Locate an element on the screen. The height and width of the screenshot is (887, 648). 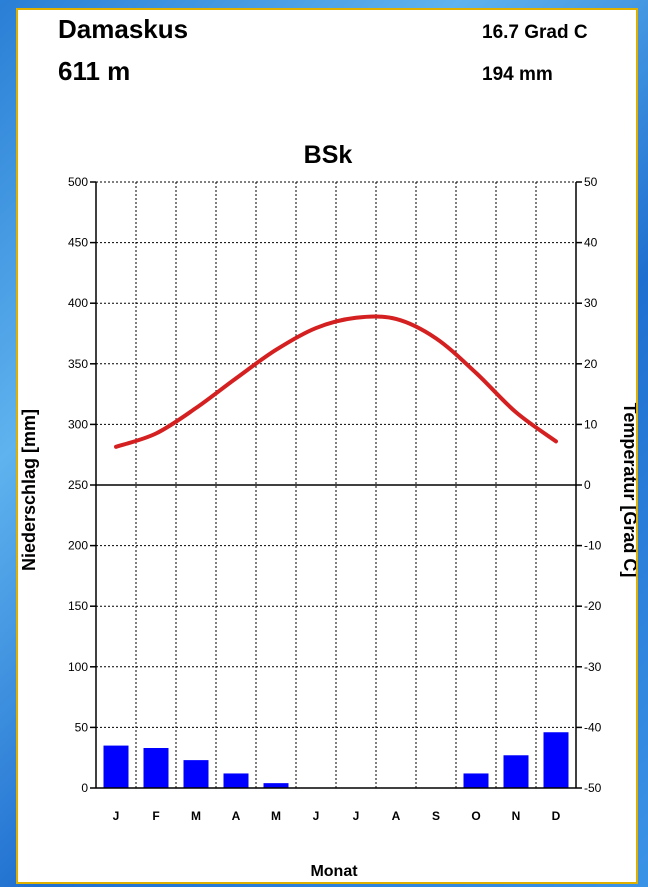
right-tick-label: 10 is located at coordinates (591, 424).